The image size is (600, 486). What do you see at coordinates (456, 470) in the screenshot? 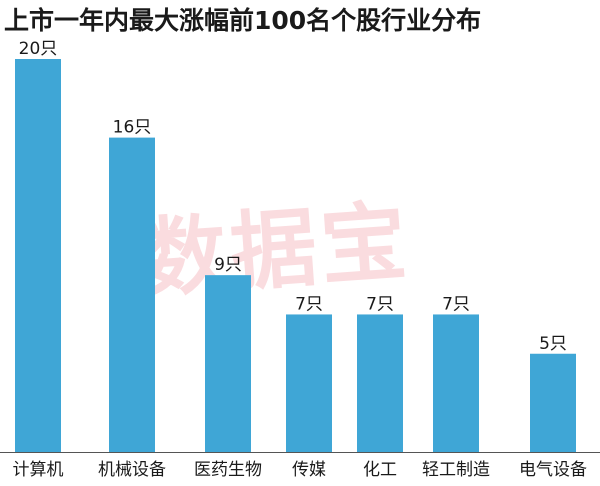
I see `category-label-轻工制造: 轻工制造` at bounding box center [456, 470].